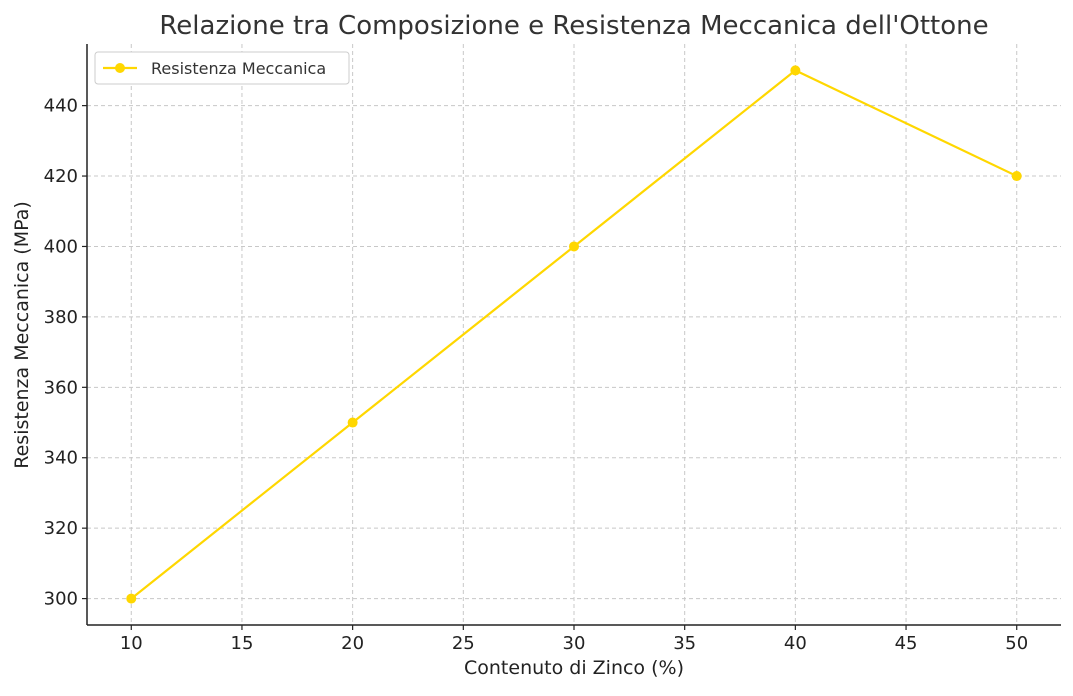  I want to click on x-tick-label: 30, so click(574, 643).